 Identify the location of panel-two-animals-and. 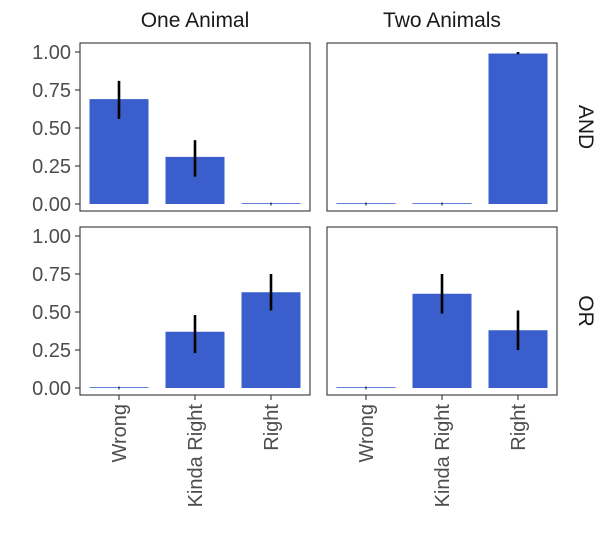
(442, 127).